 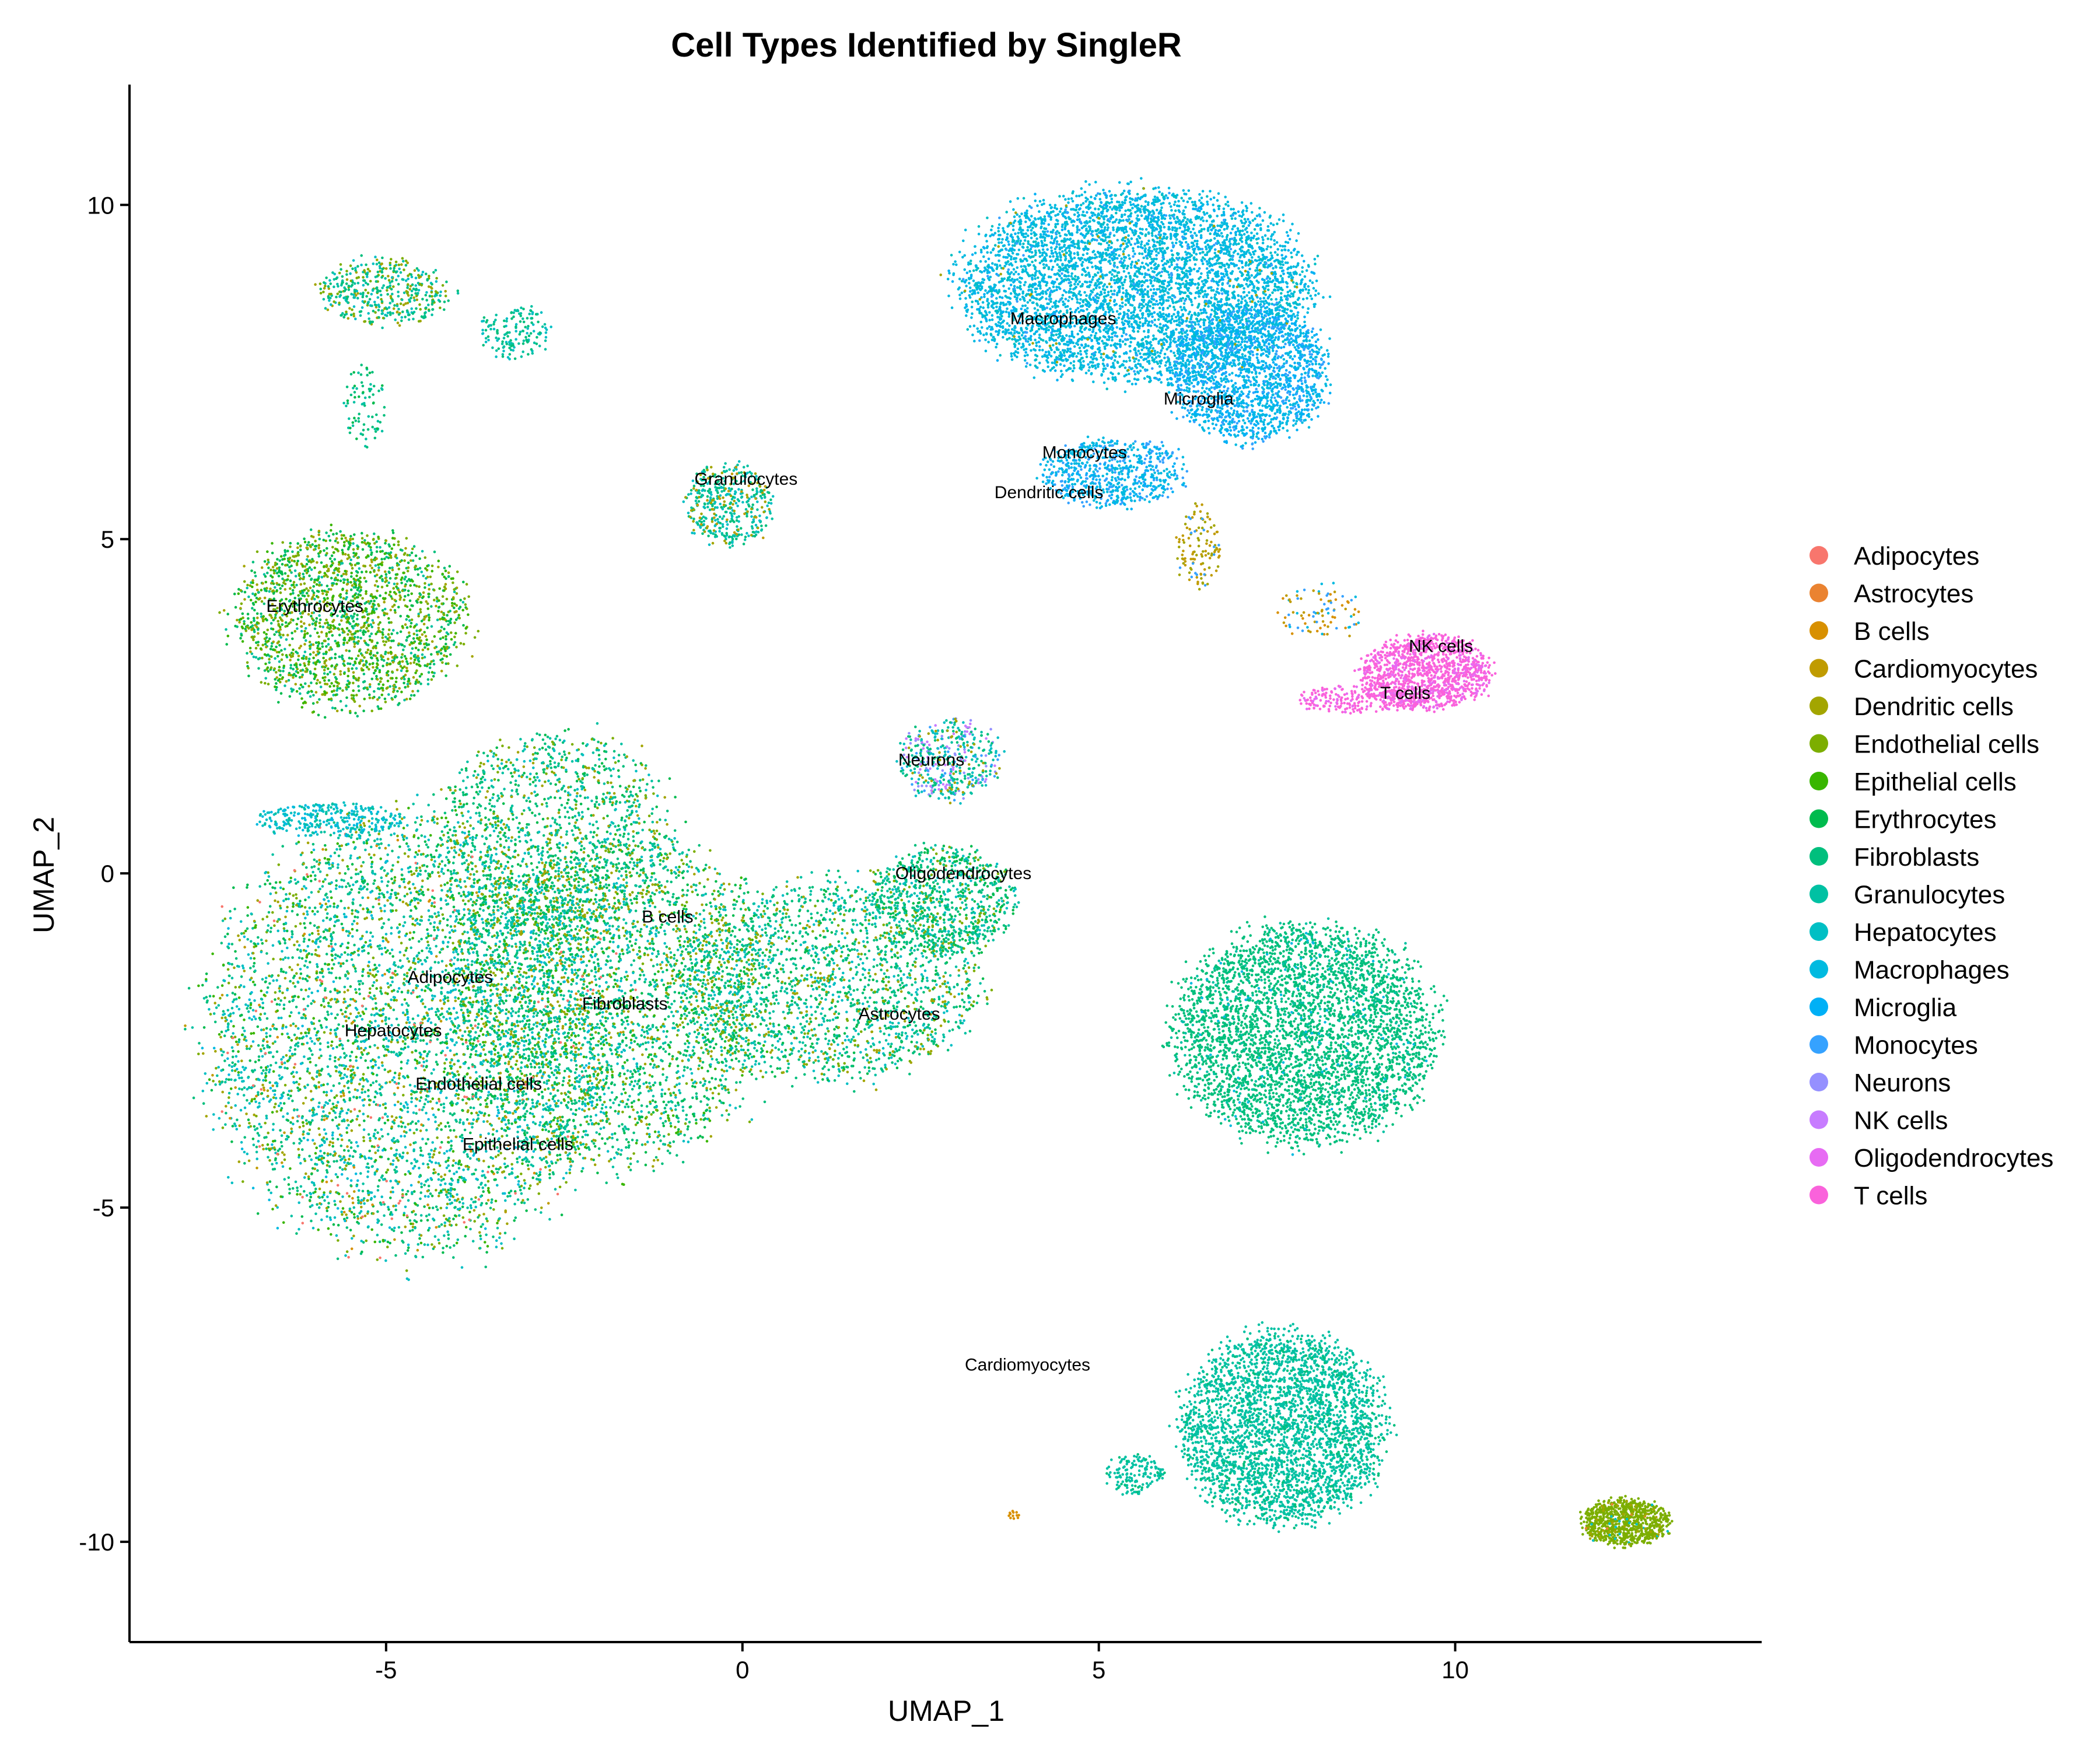 I want to click on cluster-label-epithelial-cells: Epithelial cells, so click(x=518, y=1144).